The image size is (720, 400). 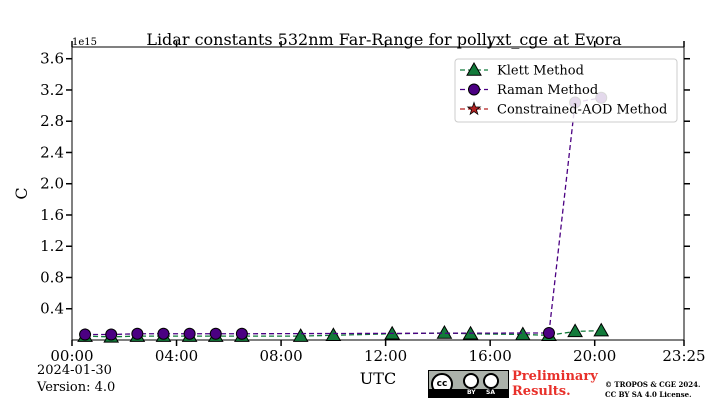 What do you see at coordinates (683, 356) in the screenshot?
I see `x-tick-label: 23:25` at bounding box center [683, 356].